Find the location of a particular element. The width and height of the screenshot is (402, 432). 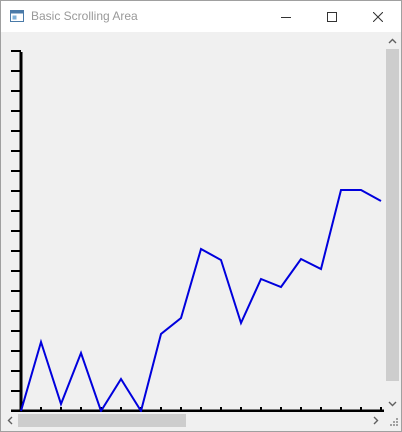

chevron-up-icon is located at coordinates (392, 40).